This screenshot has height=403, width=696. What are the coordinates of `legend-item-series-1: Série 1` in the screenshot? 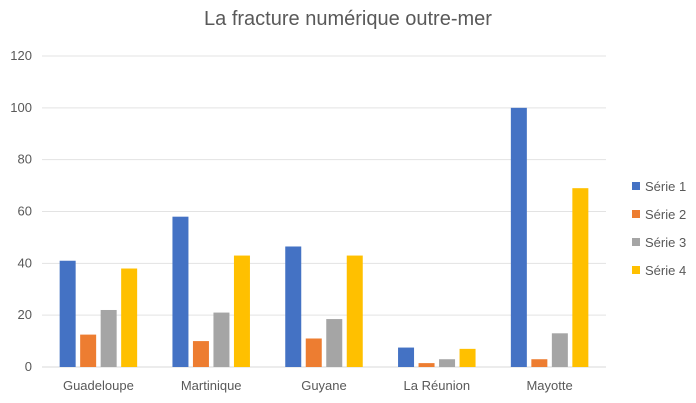 It's located at (659, 186).